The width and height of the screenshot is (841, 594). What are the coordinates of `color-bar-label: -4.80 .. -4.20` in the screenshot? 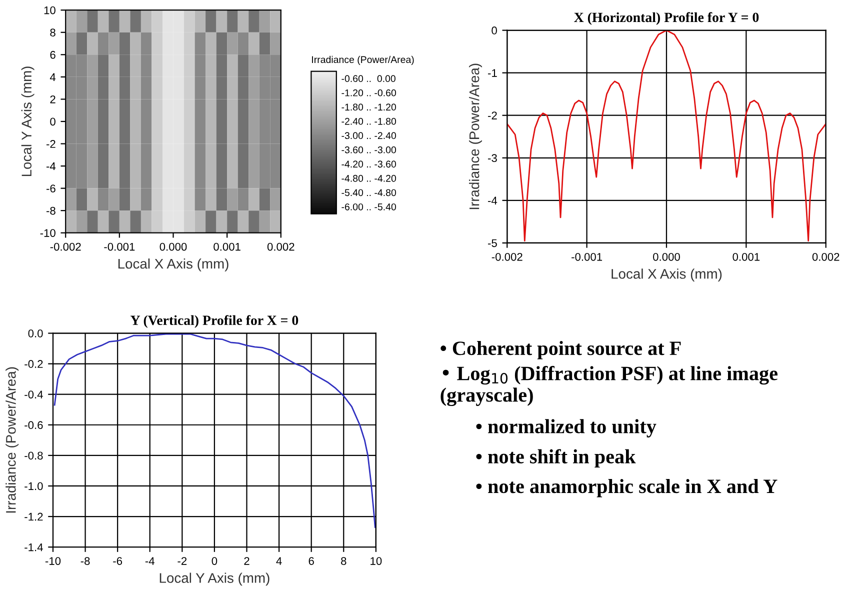 It's located at (369, 178).